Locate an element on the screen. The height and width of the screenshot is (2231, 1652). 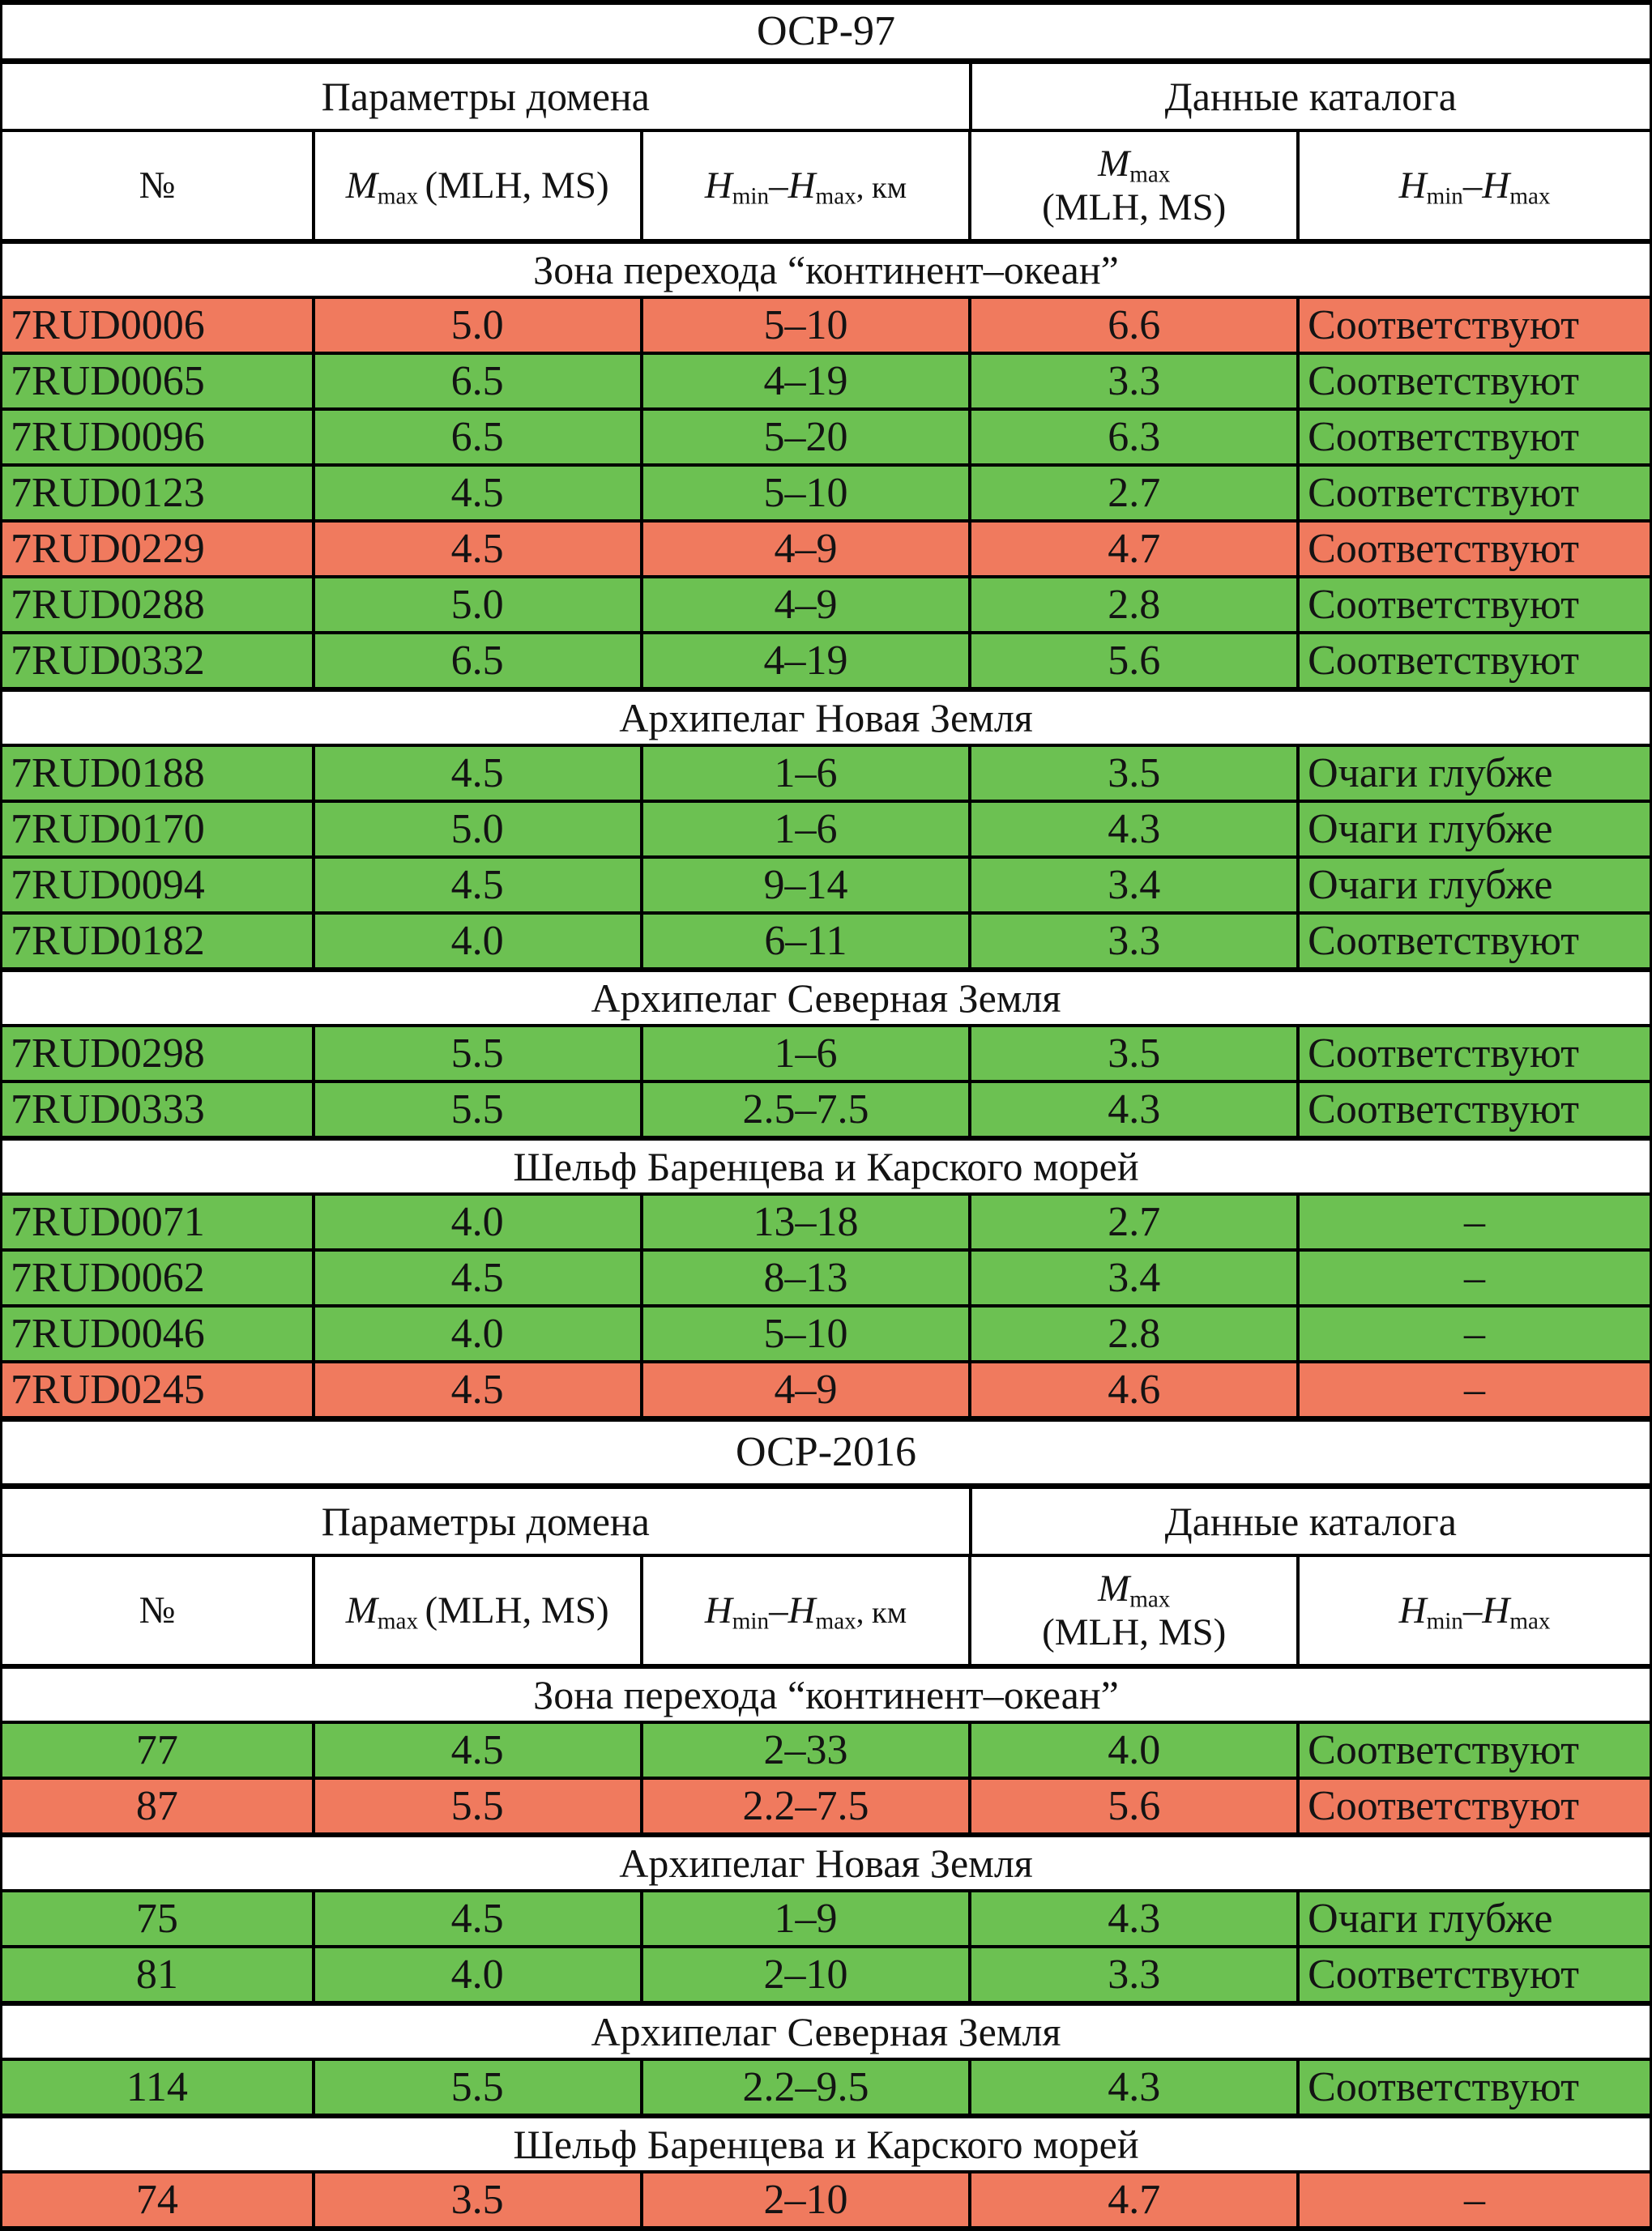
section-title: Архипелаг Новая Земля is located at coordinates (826, 715).